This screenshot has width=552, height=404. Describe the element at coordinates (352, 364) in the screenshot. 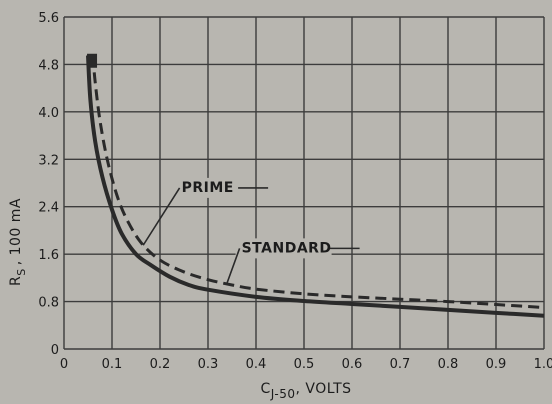

I see `x-tick-label: 0.6` at that location.